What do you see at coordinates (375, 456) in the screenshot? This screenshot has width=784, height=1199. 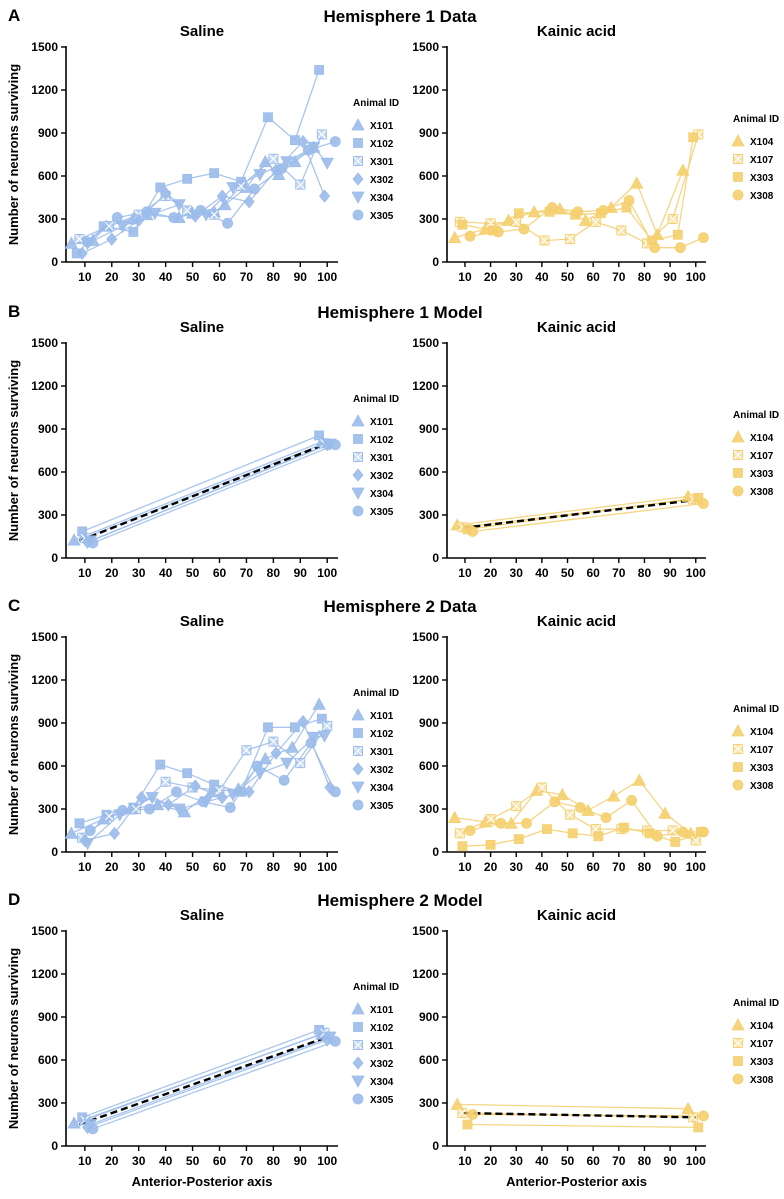 I see `legend: Animal ID X101 X102 X301 X302 X304 X305` at bounding box center [375, 456].